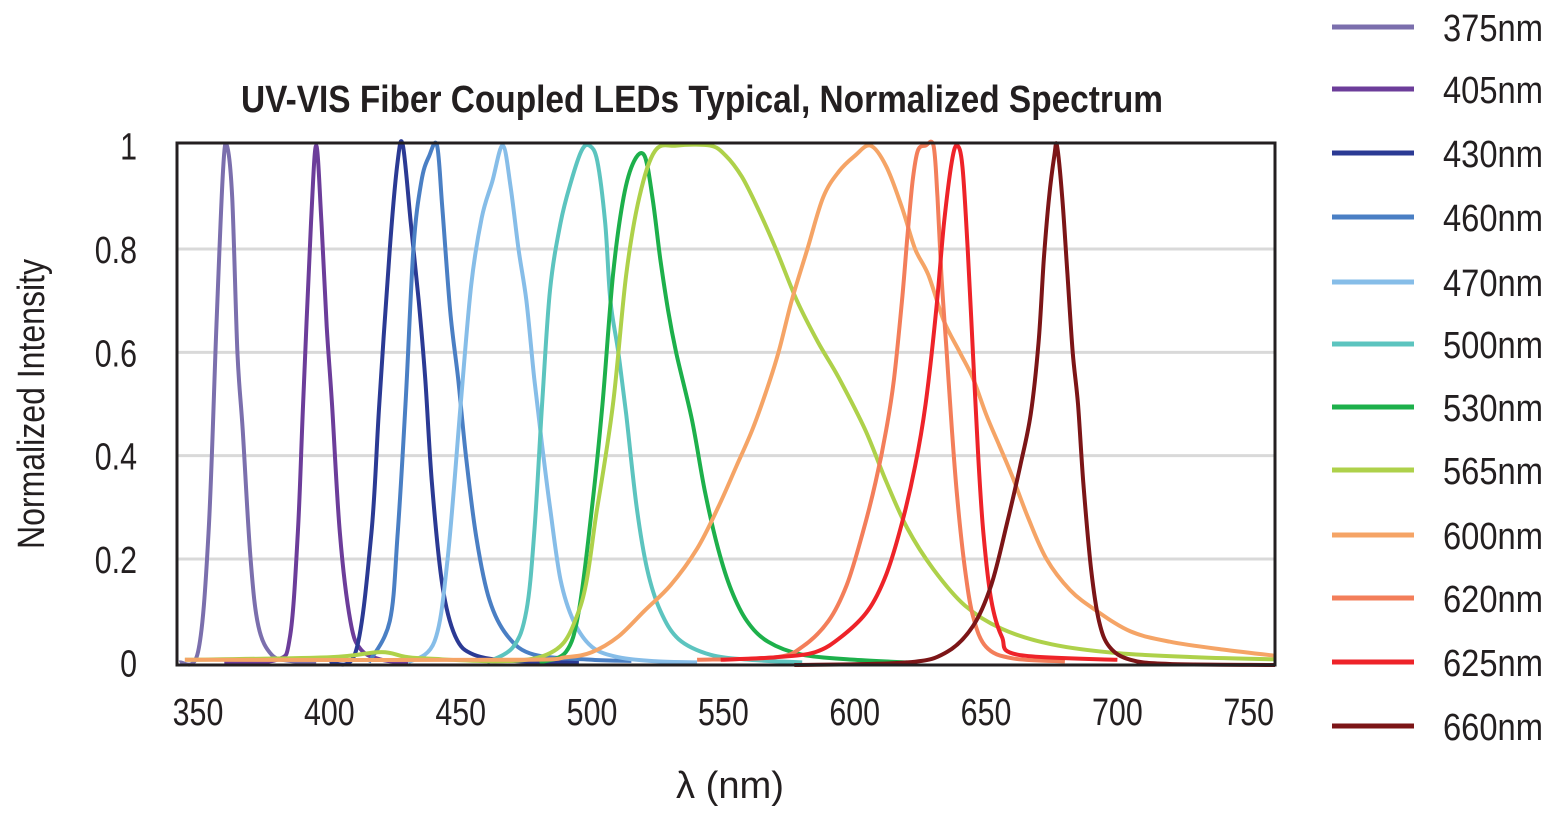 The width and height of the screenshot is (1546, 813). I want to click on legend-label: 600nm, so click(1493, 537).